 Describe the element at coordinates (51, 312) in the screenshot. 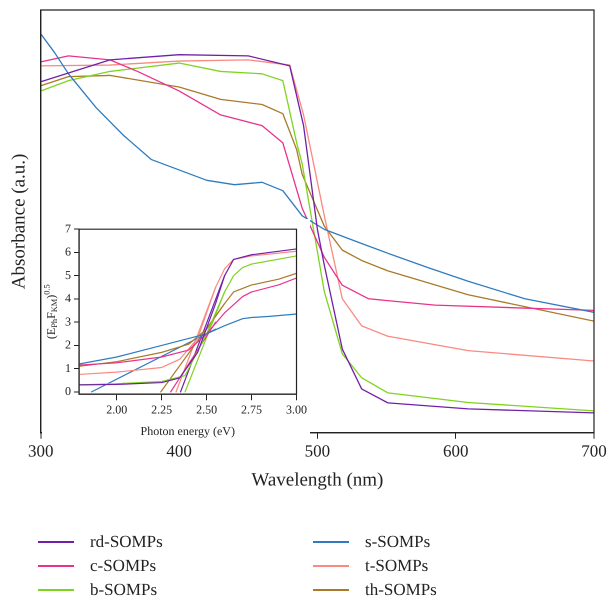

I see `y-axis-title: (EPhFKM)0.5` at that location.